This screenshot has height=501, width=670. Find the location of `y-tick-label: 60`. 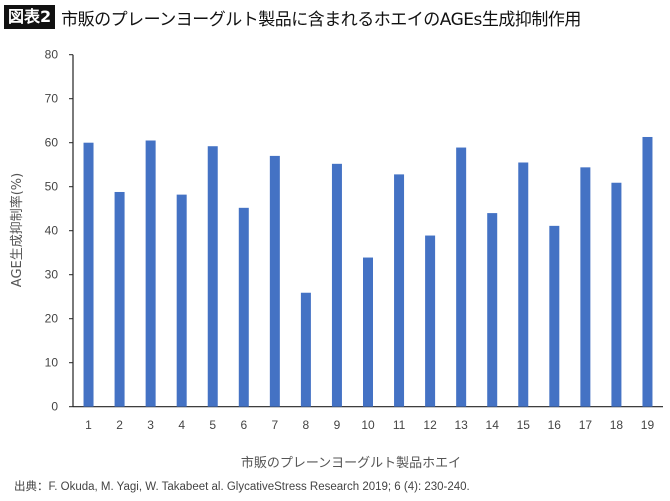

y-tick-label: 60 is located at coordinates (52, 143).